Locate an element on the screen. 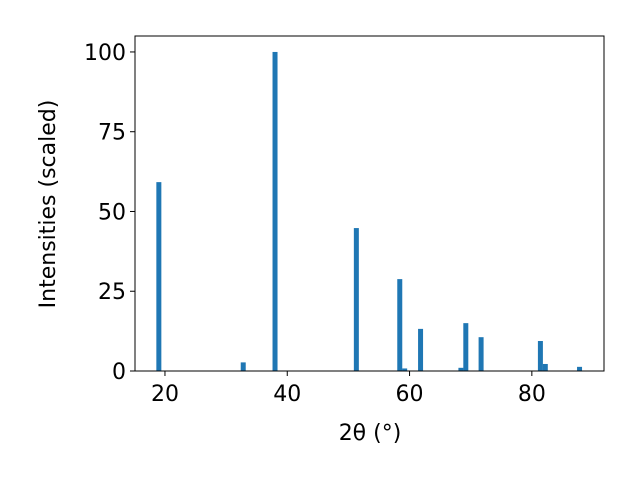 The height and width of the screenshot is (480, 640). x-axis-label: 2θ (°) is located at coordinates (370, 433).